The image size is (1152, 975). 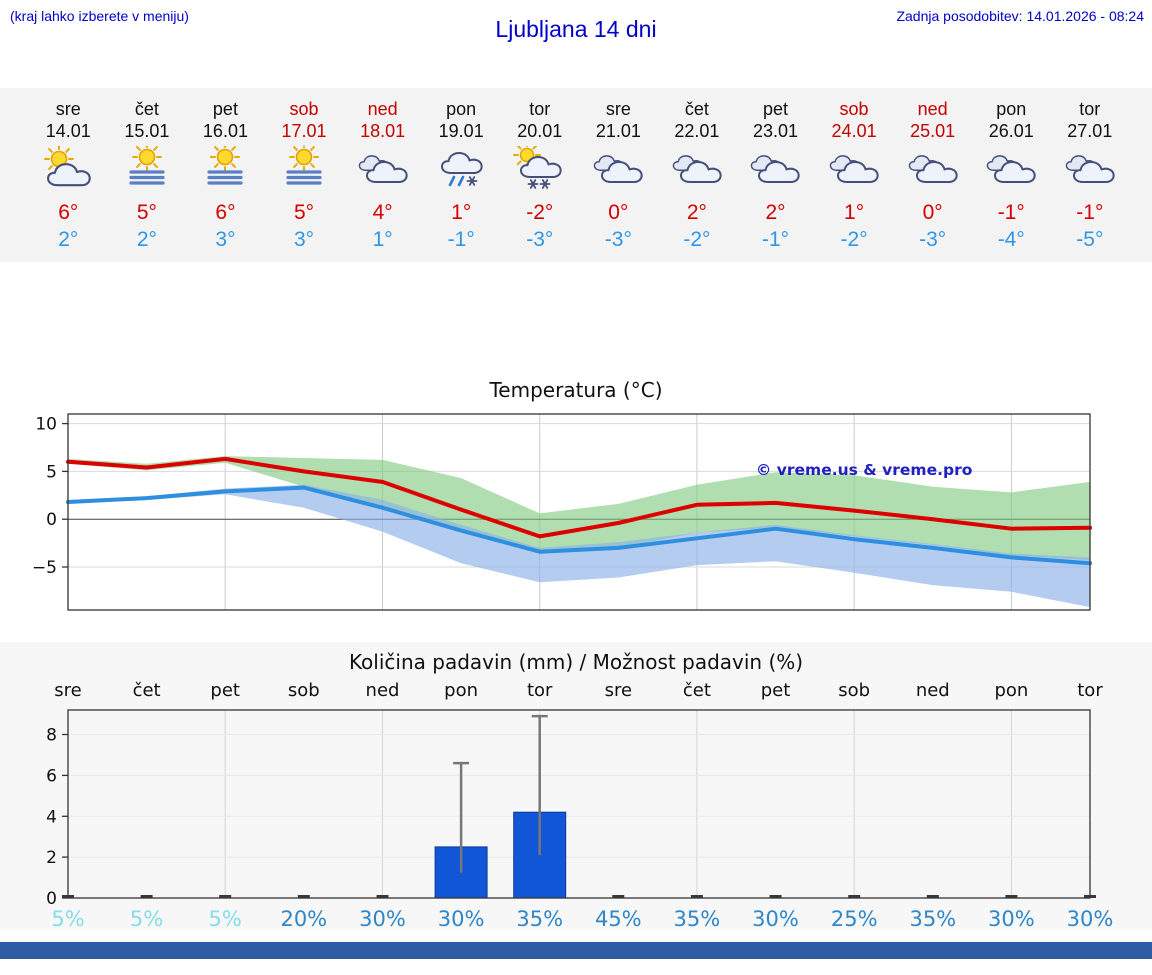 I want to click on day-date: 15.01, so click(x=147, y=131).